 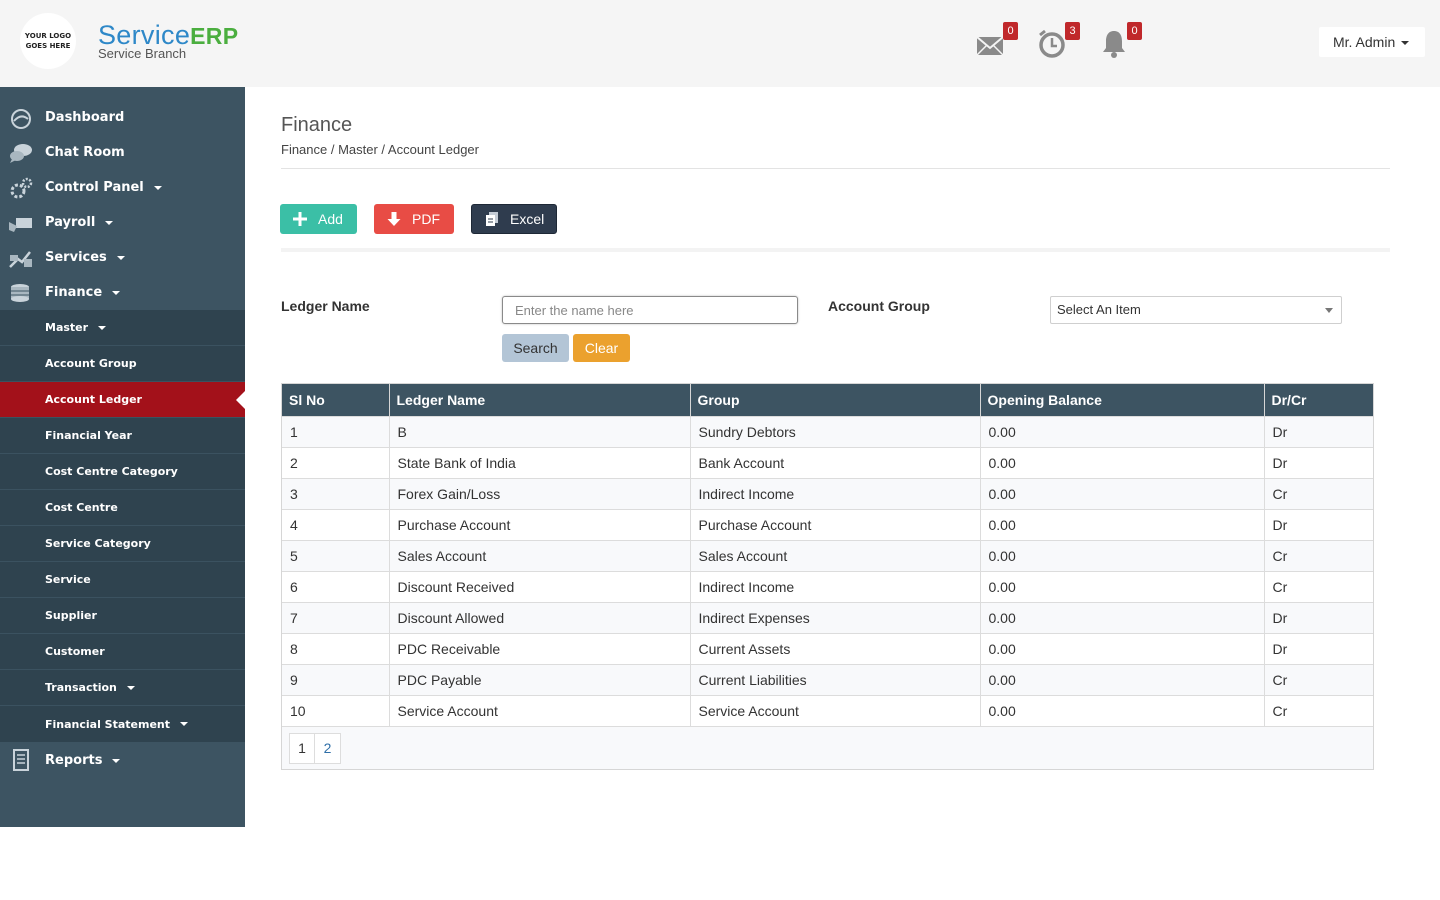 What do you see at coordinates (1318, 648) in the screenshot?
I see `cell-dr-cr: Dr` at bounding box center [1318, 648].